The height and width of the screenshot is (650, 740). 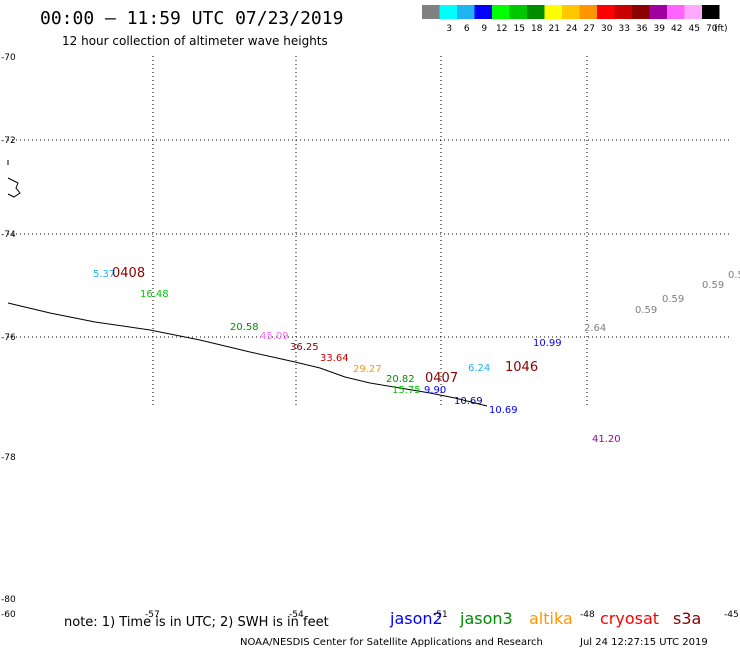 I want to click on lon-label-51: -51, so click(x=440, y=615).